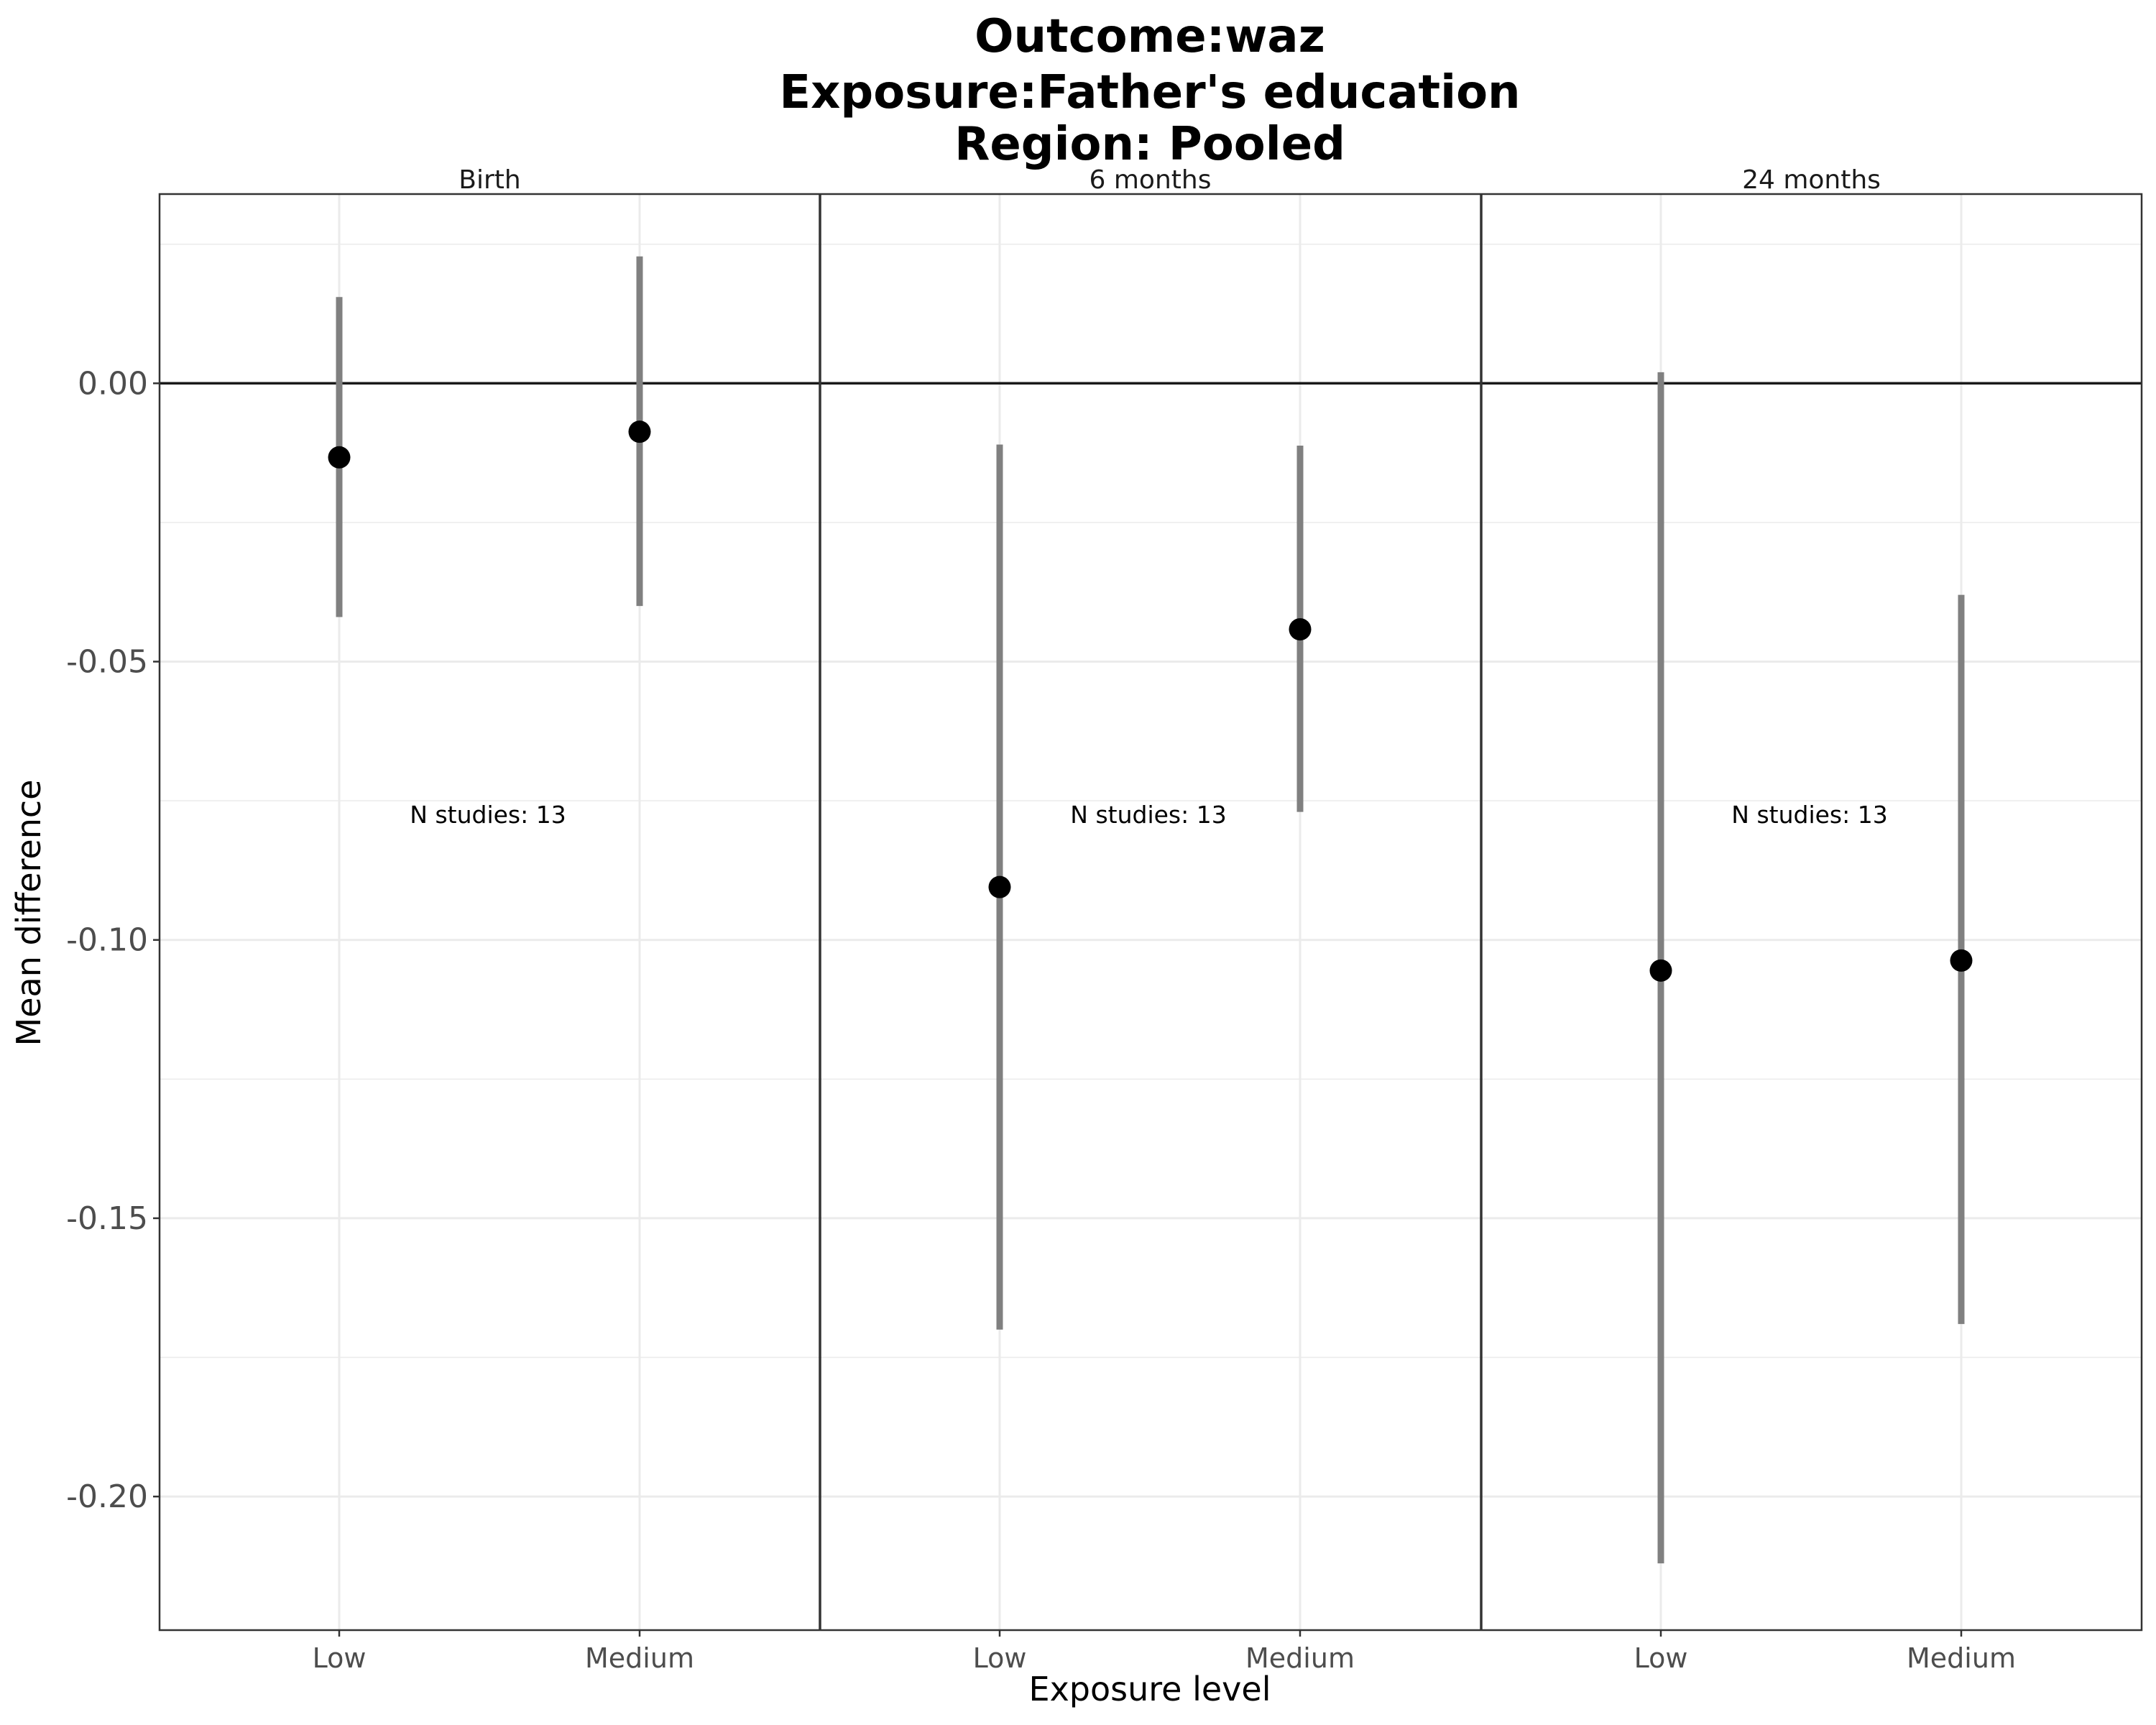  What do you see at coordinates (1150, 180) in the screenshot?
I see `panel-strip-label: 6 months` at bounding box center [1150, 180].